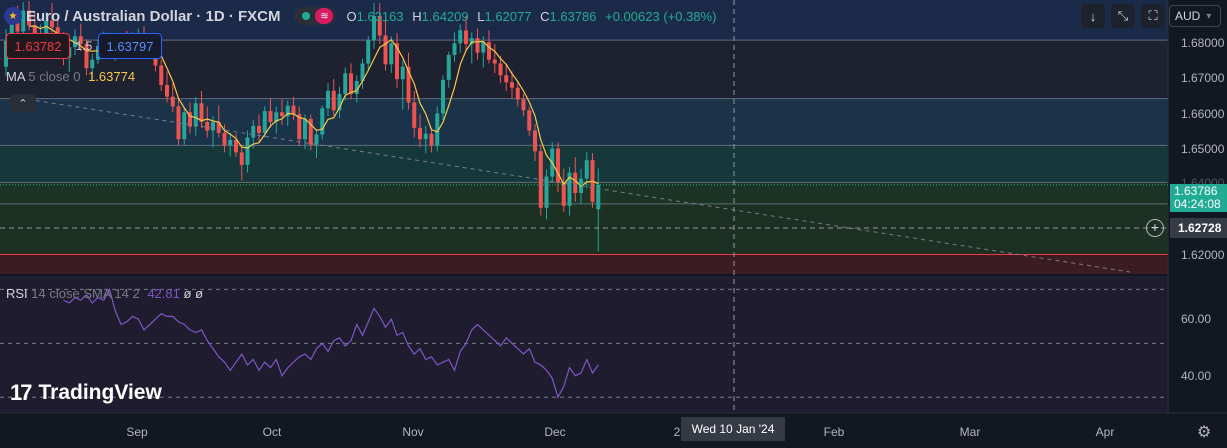  Describe the element at coordinates (54, 76) in the screenshot. I see `ma-params: 5 close 0` at that location.